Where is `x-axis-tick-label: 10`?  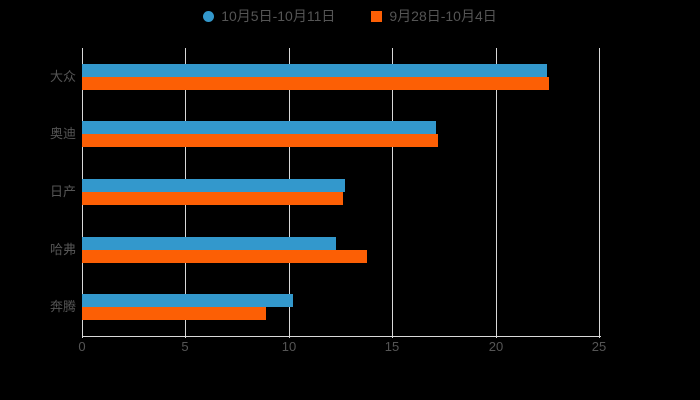
x-axis-tick-label: 10 is located at coordinates (289, 346).